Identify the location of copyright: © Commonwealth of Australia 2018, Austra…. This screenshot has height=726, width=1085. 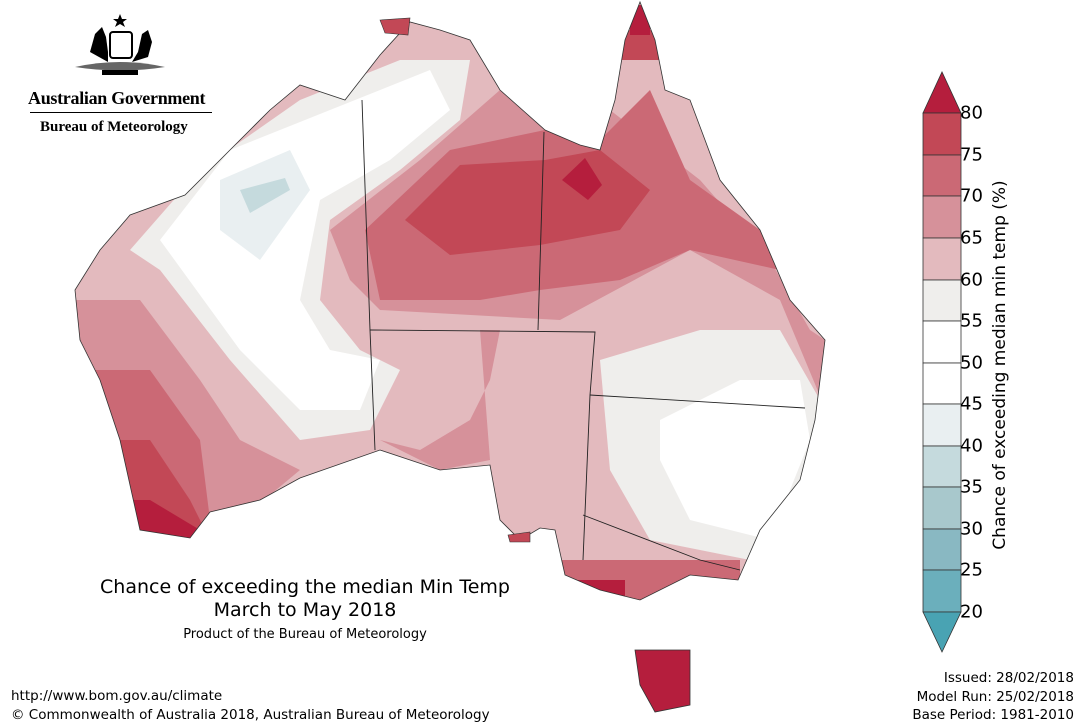
(250, 715).